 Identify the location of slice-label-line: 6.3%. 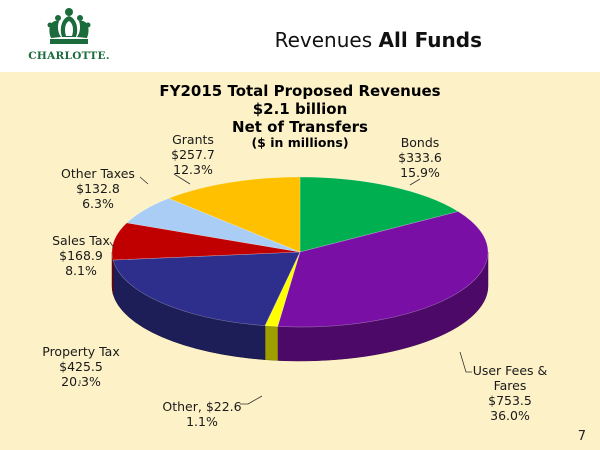
(98, 203).